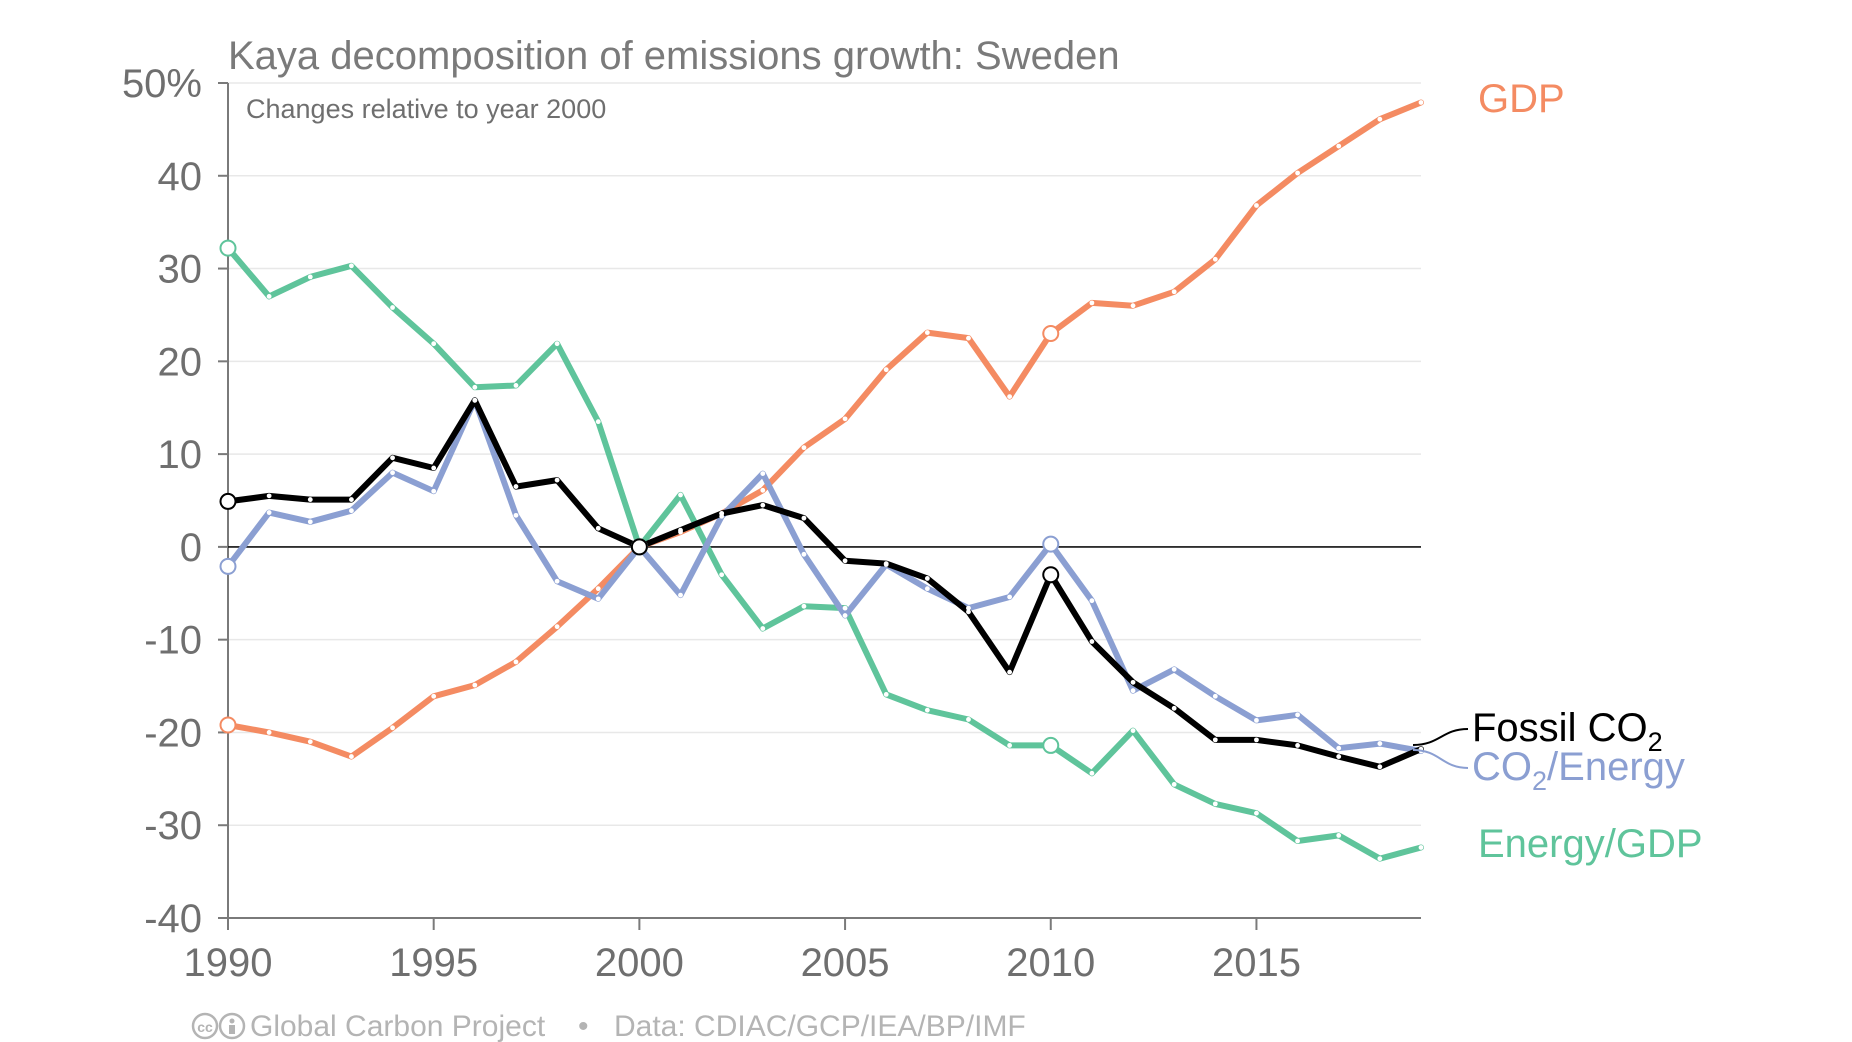 Image resolution: width=1852 pixels, height=1042 pixels. Describe the element at coordinates (191, 548) in the screenshot. I see `y-tick-label: 0` at that location.